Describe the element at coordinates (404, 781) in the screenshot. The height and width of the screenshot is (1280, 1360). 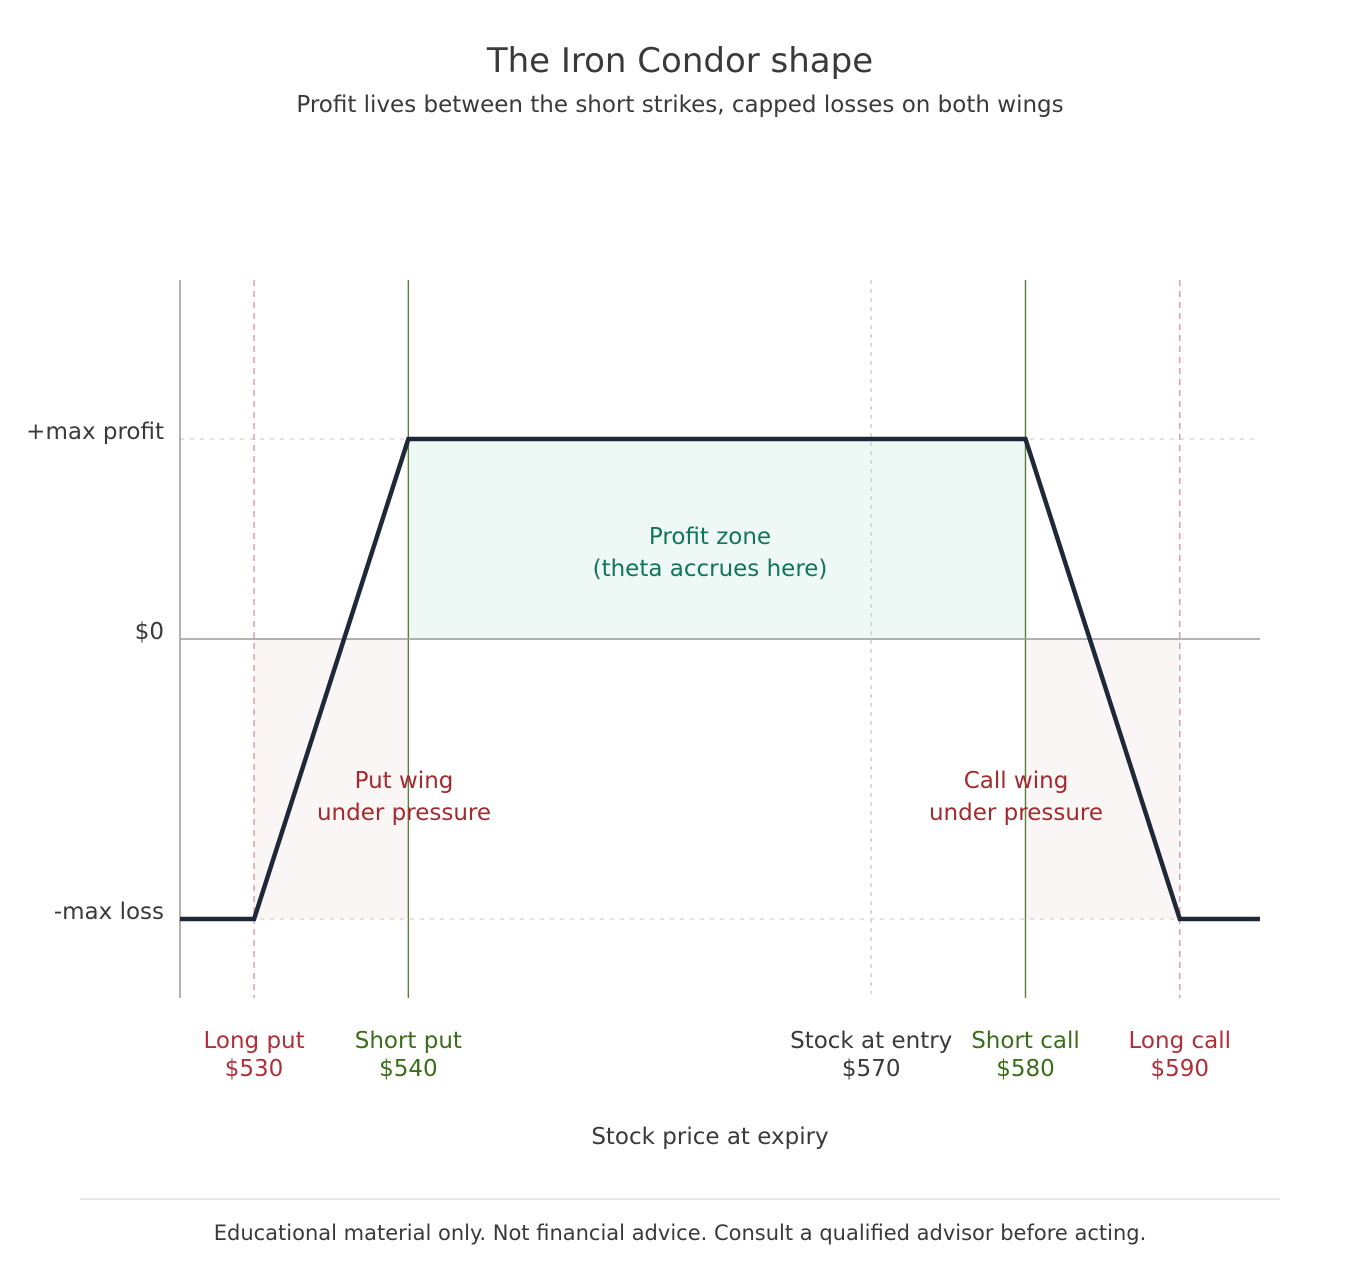
I see `put-wing-zone-label-line-1: Put wing` at that location.